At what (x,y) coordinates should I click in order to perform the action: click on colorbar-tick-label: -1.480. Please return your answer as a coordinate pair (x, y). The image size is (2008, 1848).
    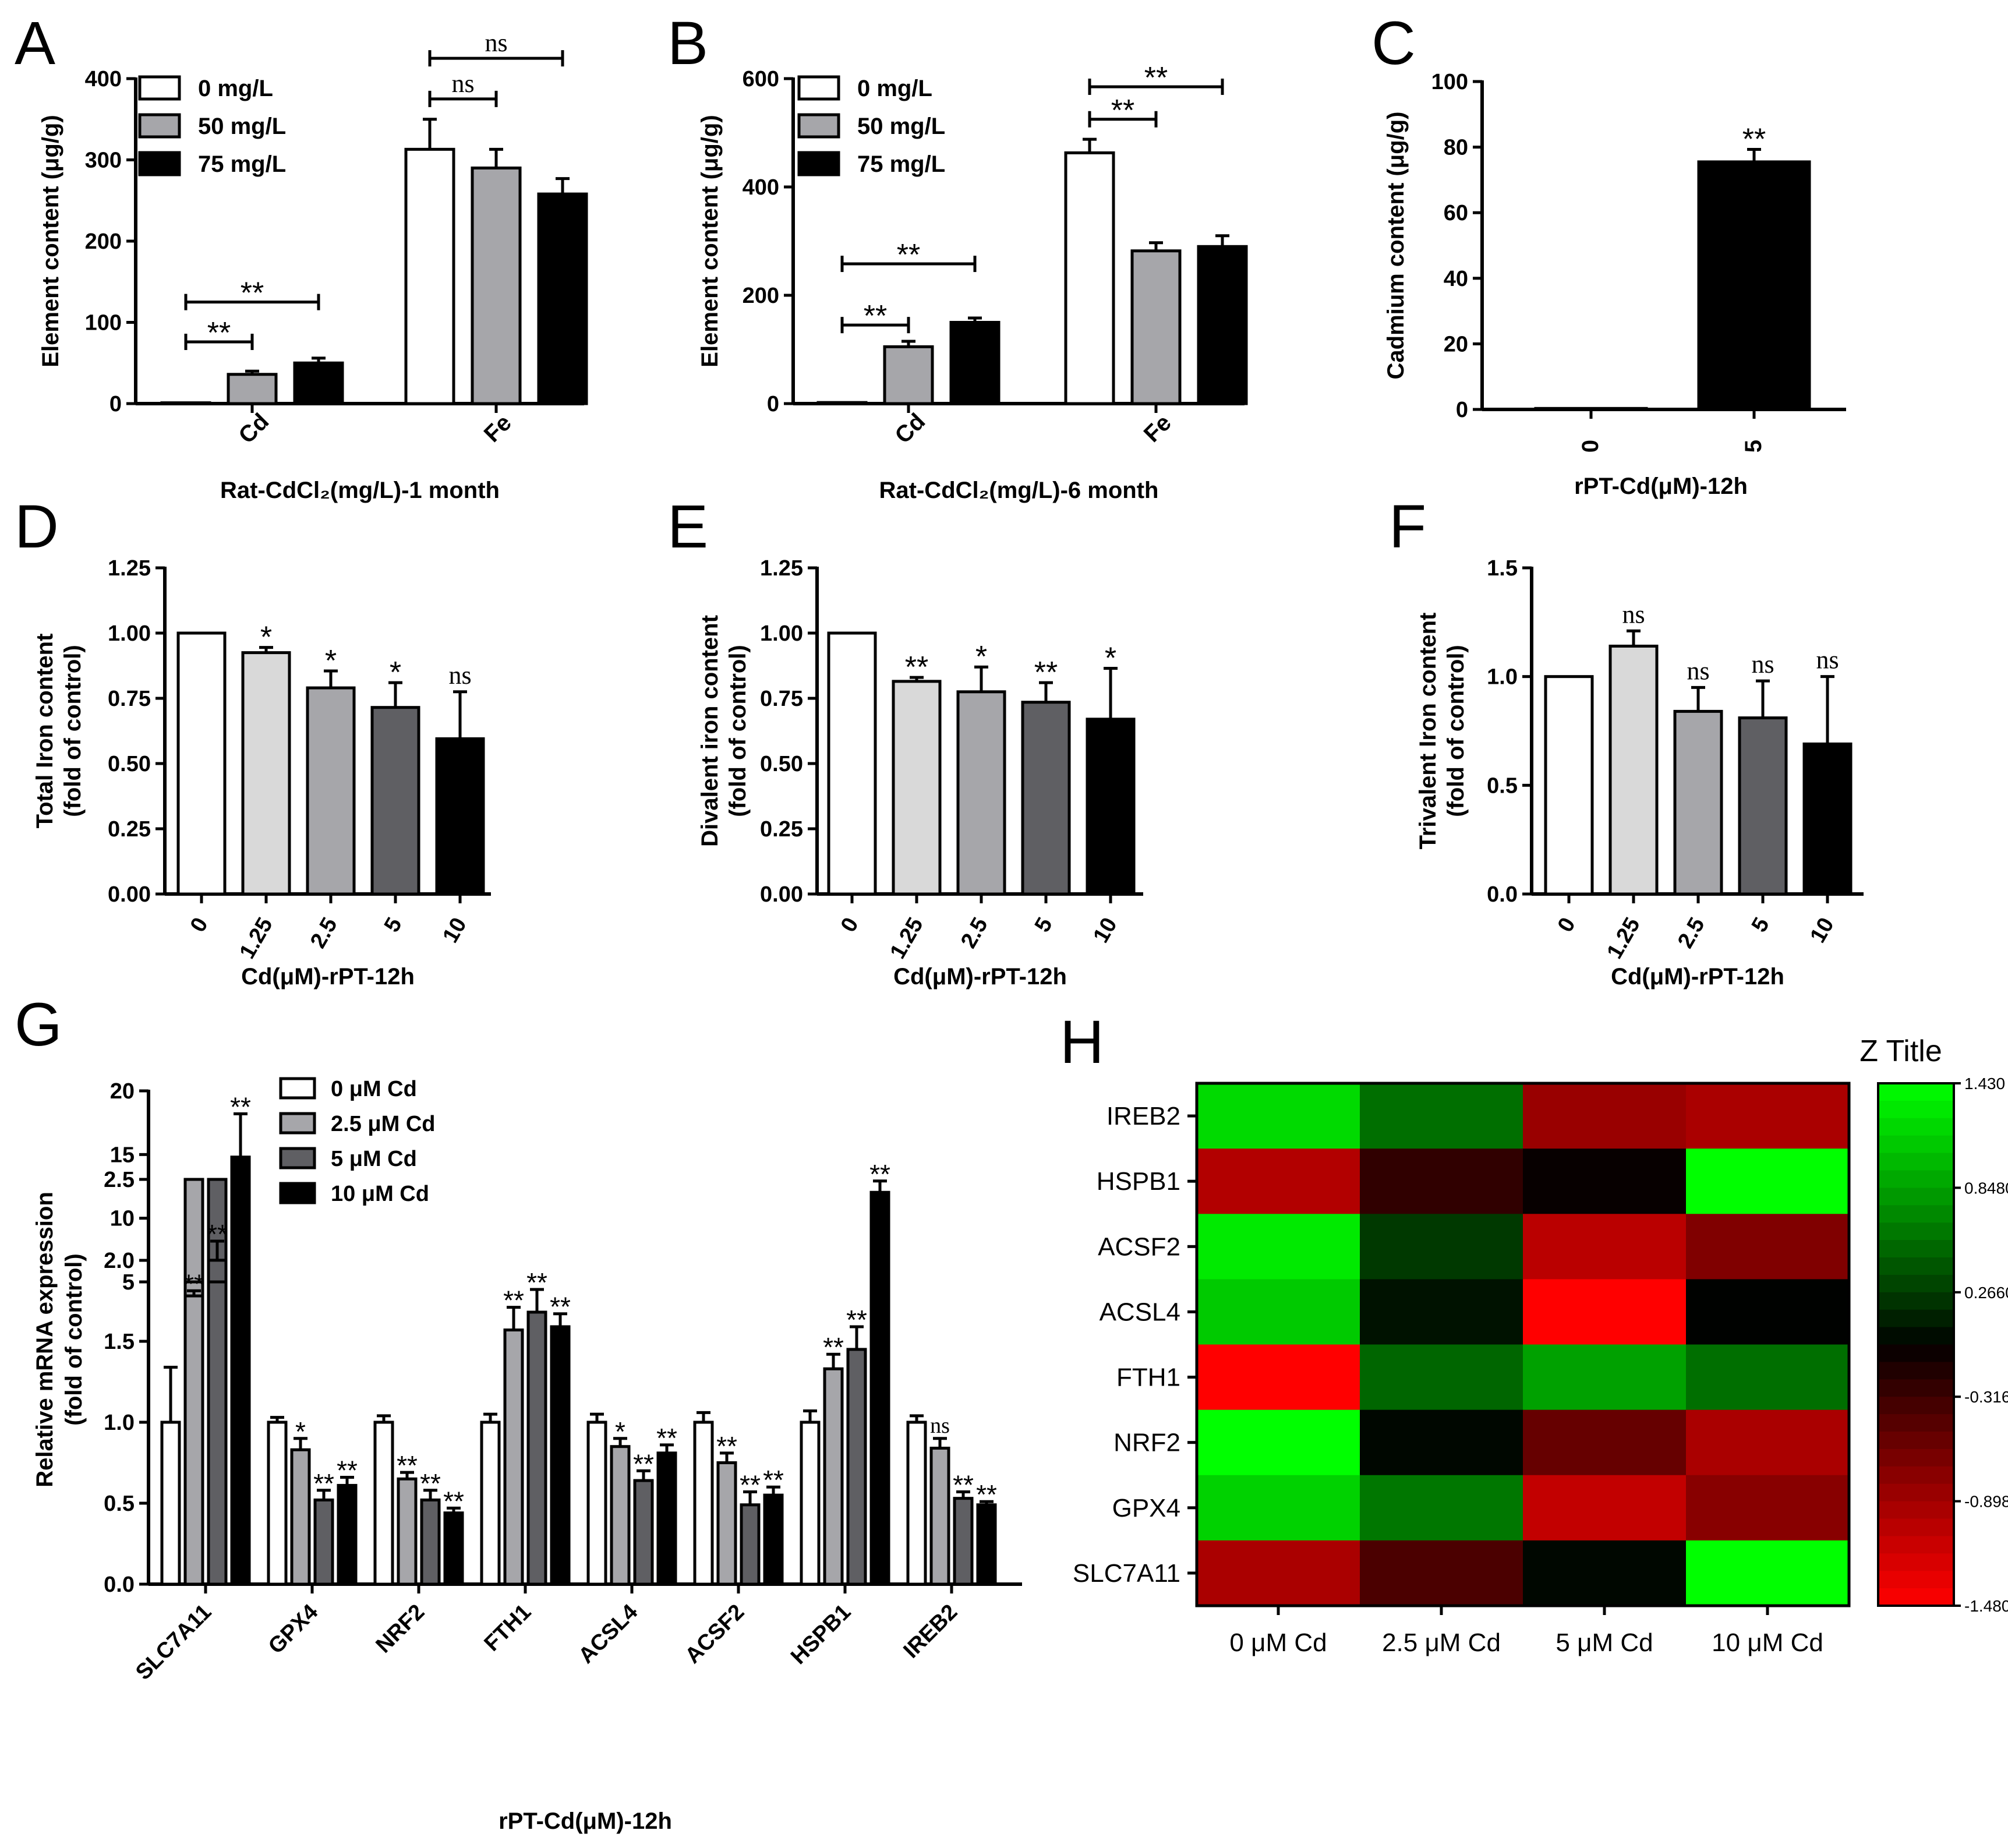
    Looking at the image, I should click on (1986, 1606).